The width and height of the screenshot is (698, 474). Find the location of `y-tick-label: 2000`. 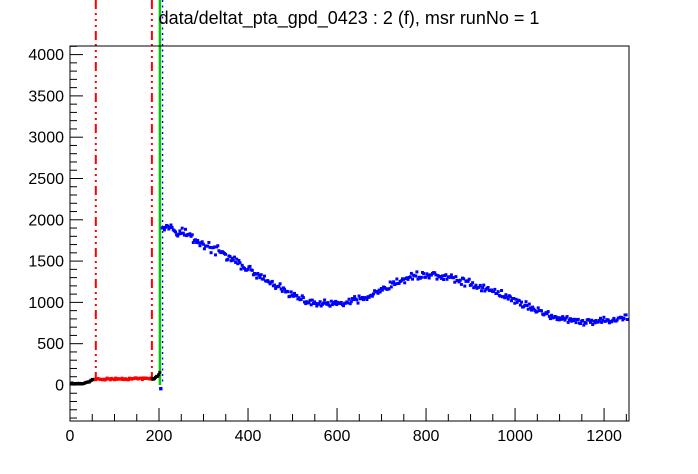

y-tick-label: 2000 is located at coordinates (46, 220).